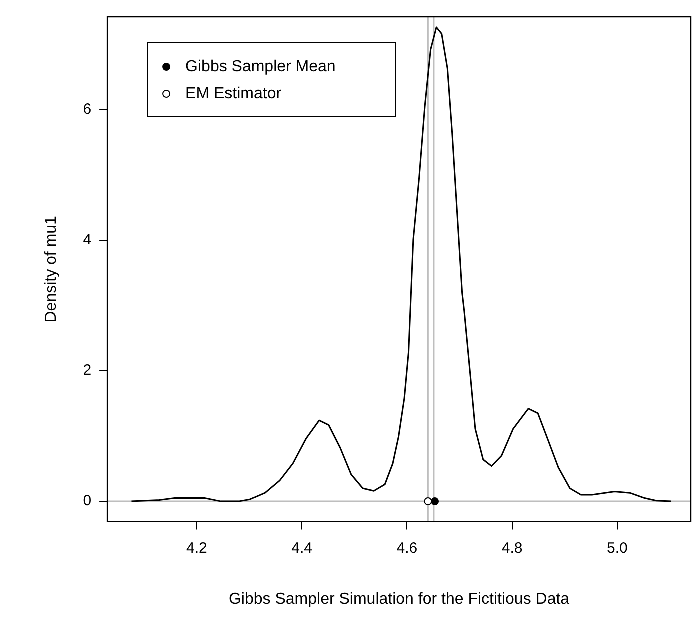 The image size is (696, 633). What do you see at coordinates (399, 599) in the screenshot?
I see `x-axis-title: Gibbs Sampler Simulation for the Fictitious Data` at bounding box center [399, 599].